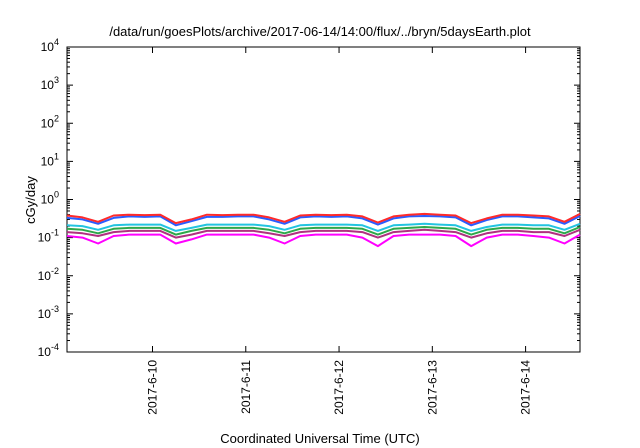  What do you see at coordinates (50, 159) in the screenshot?
I see `y-tick-label: 10¹` at bounding box center [50, 159].